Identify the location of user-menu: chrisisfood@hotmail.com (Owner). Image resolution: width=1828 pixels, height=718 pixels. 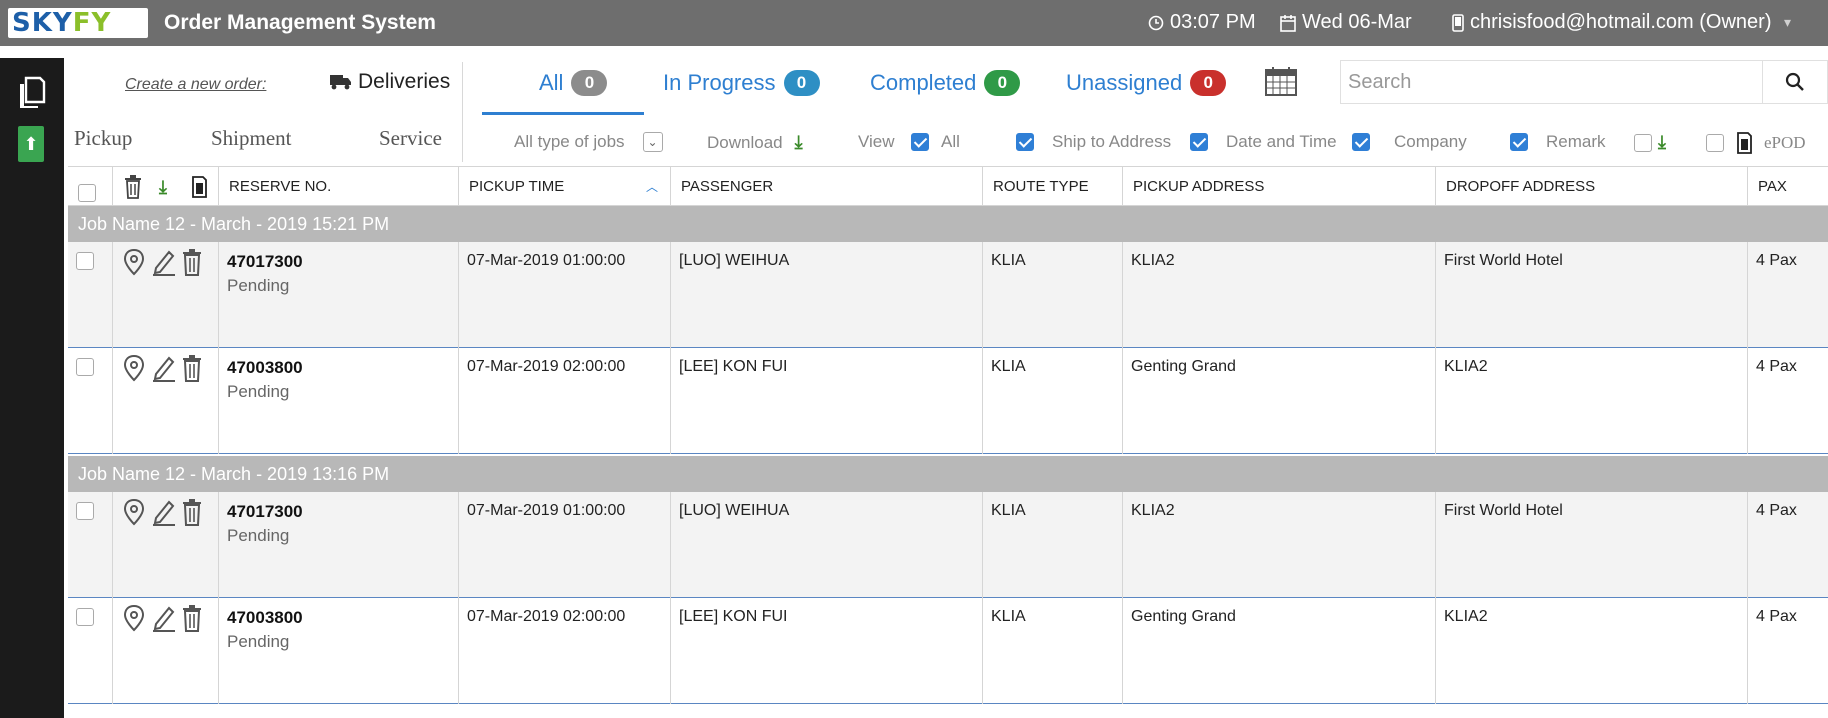
(1612, 22).